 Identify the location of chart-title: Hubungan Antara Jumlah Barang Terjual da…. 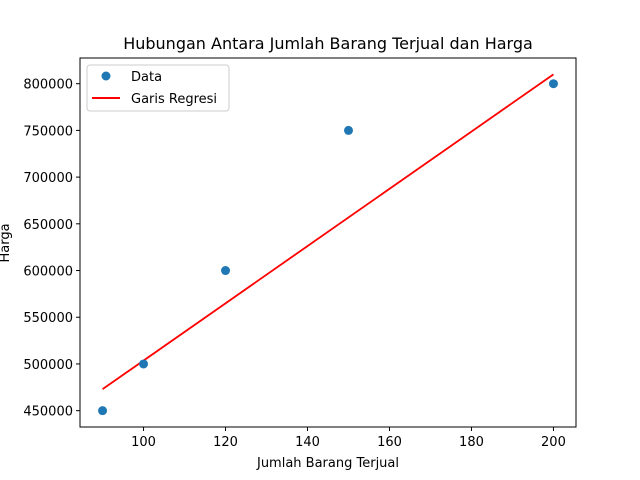
(328, 43).